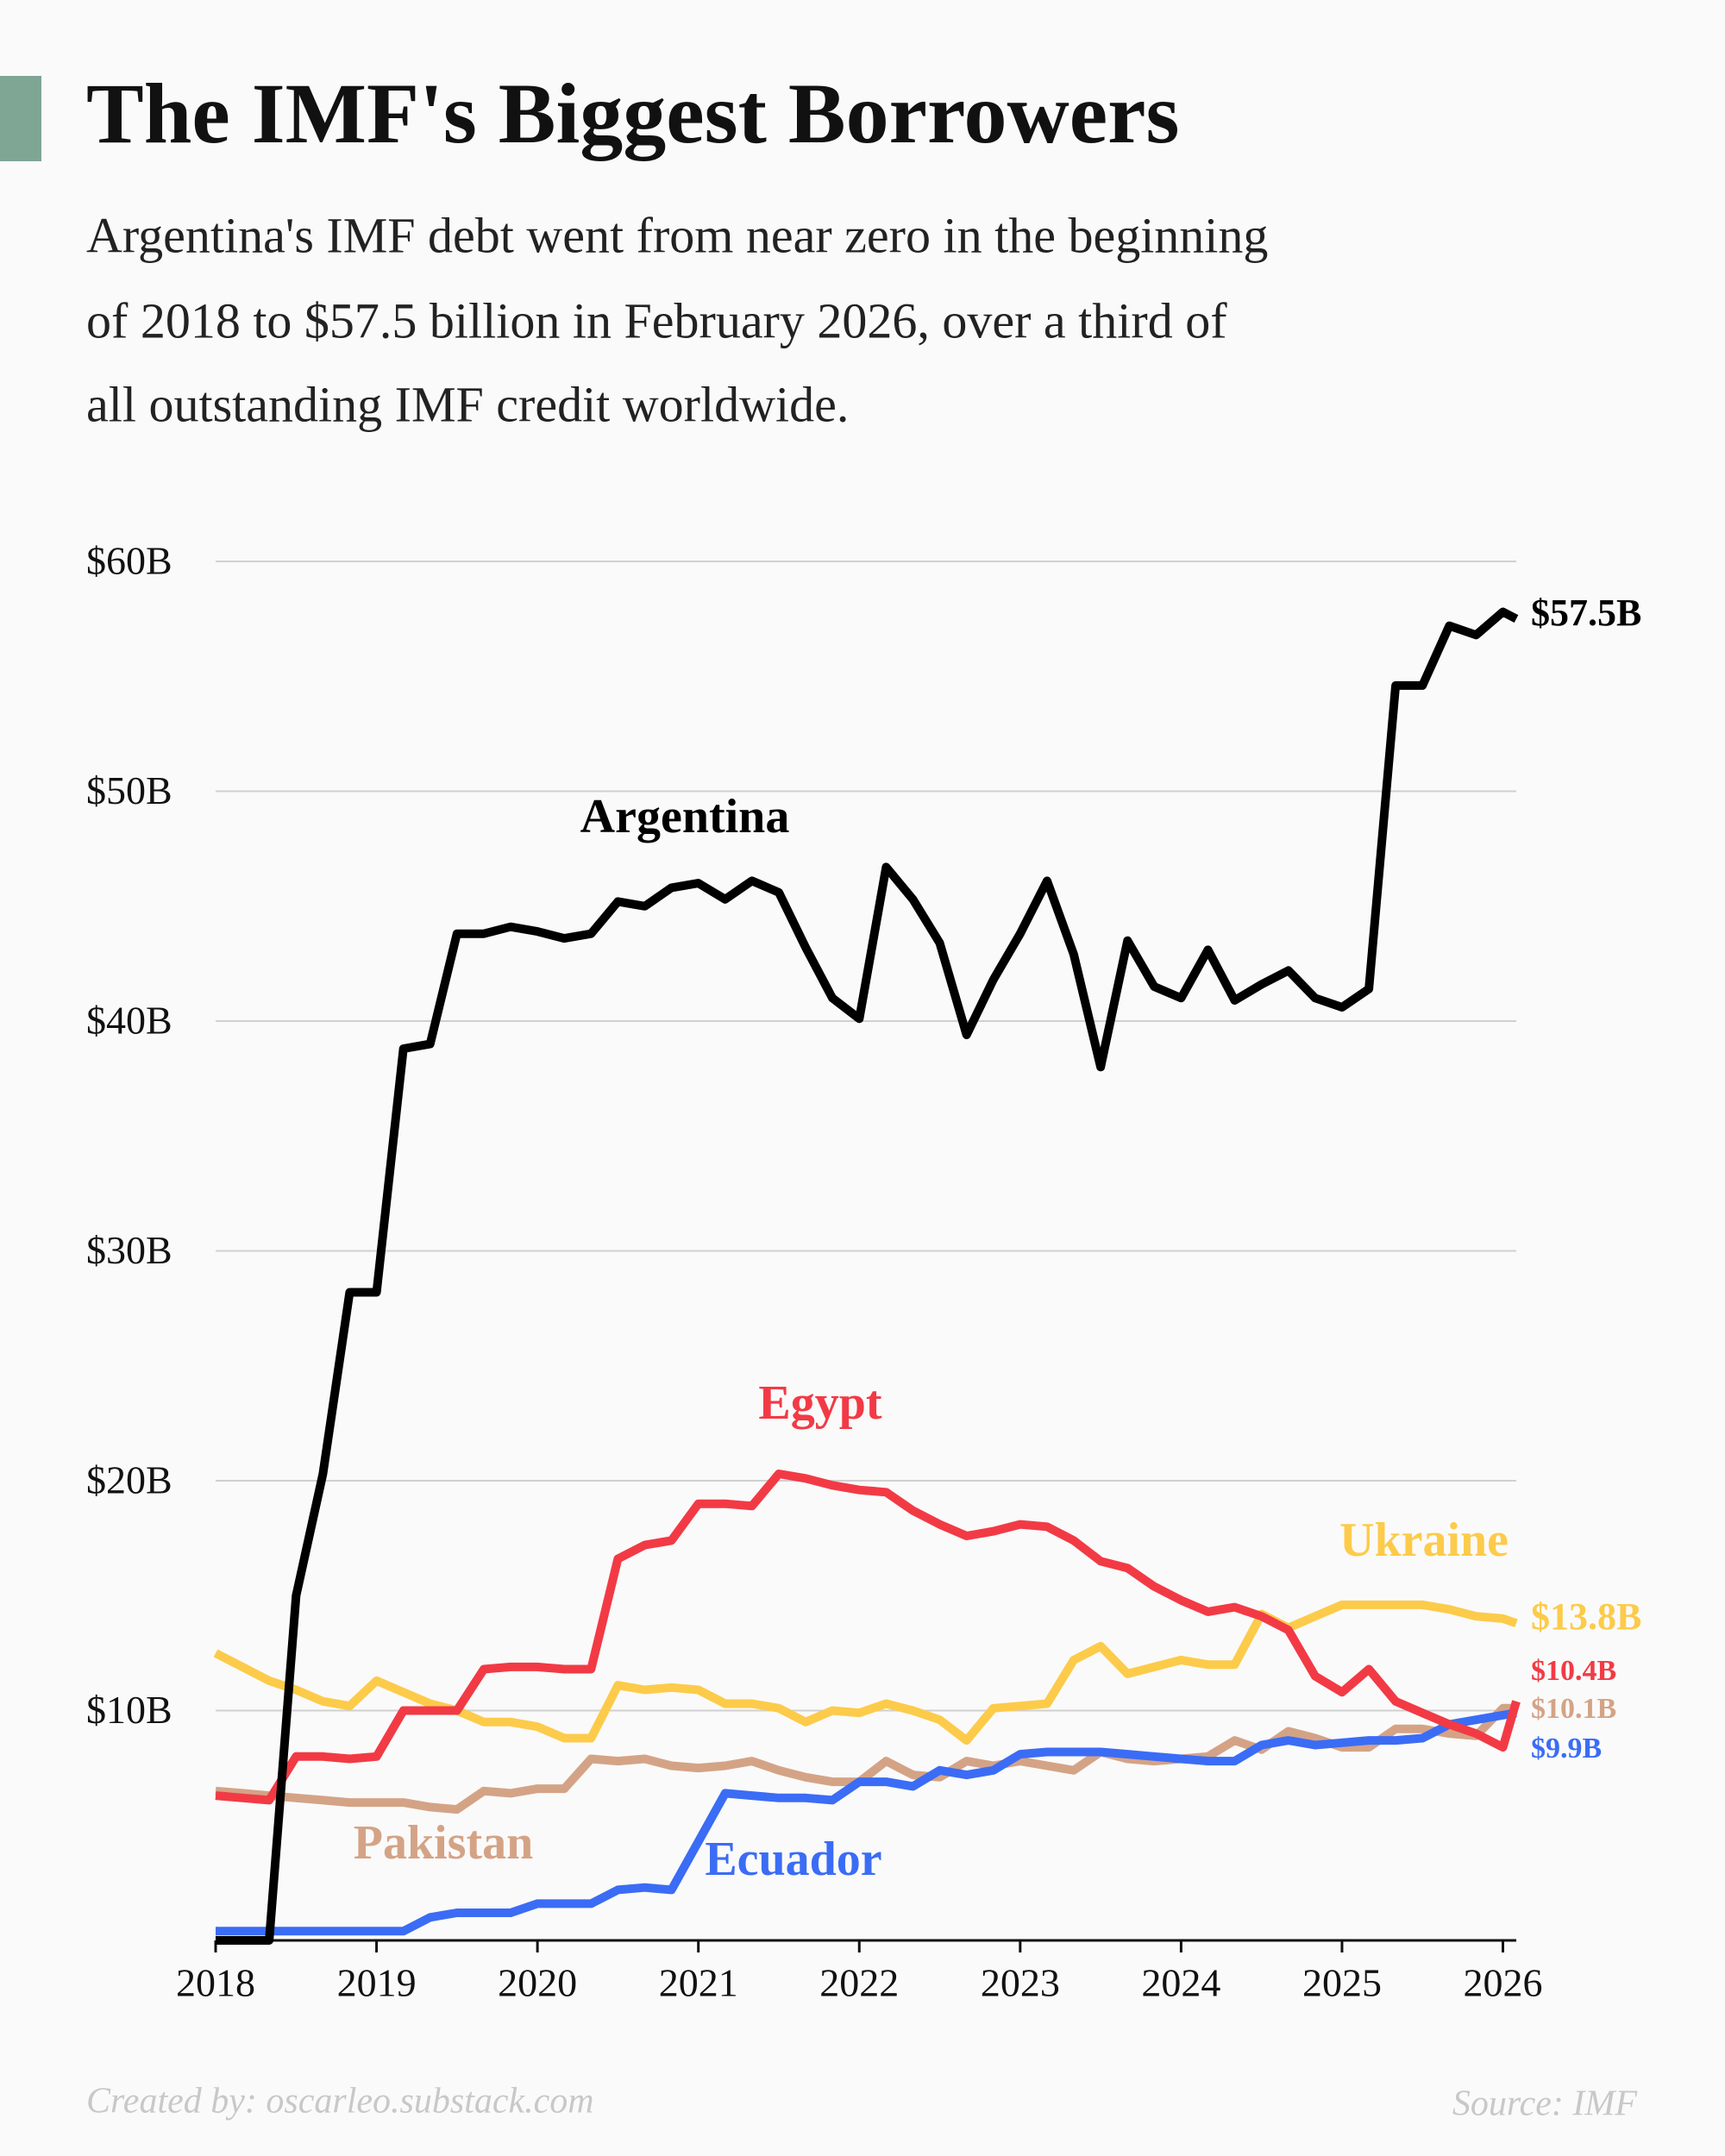 The width and height of the screenshot is (1725, 2156). Describe the element at coordinates (377, 1983) in the screenshot. I see `x-tick-label: 2019` at that location.